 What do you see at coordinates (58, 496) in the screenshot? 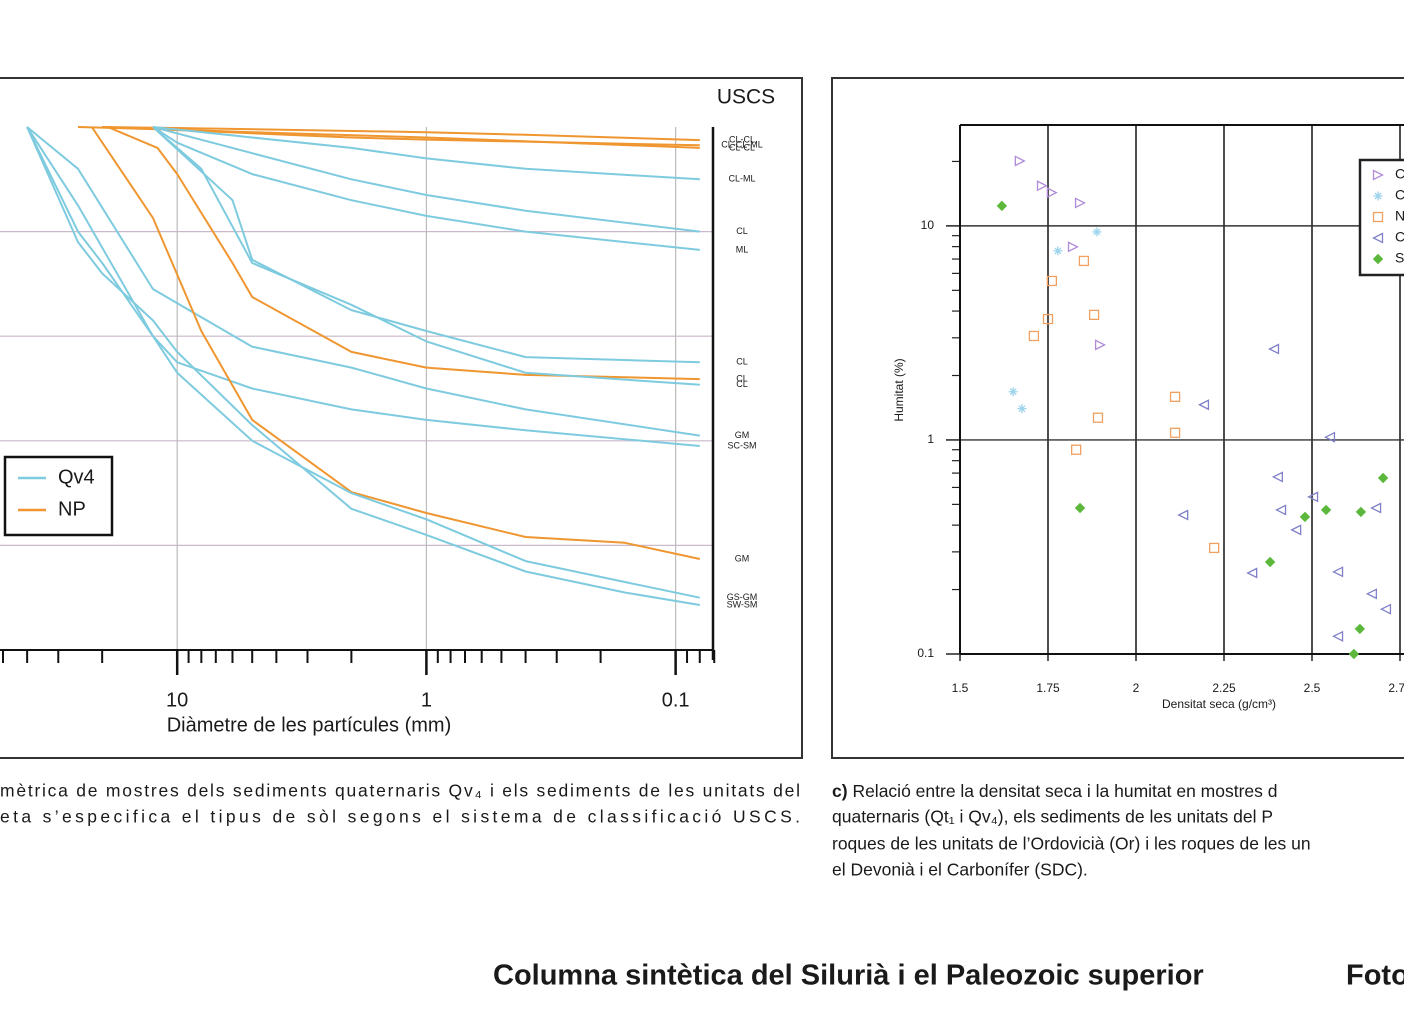
I see `legend-box` at bounding box center [58, 496].